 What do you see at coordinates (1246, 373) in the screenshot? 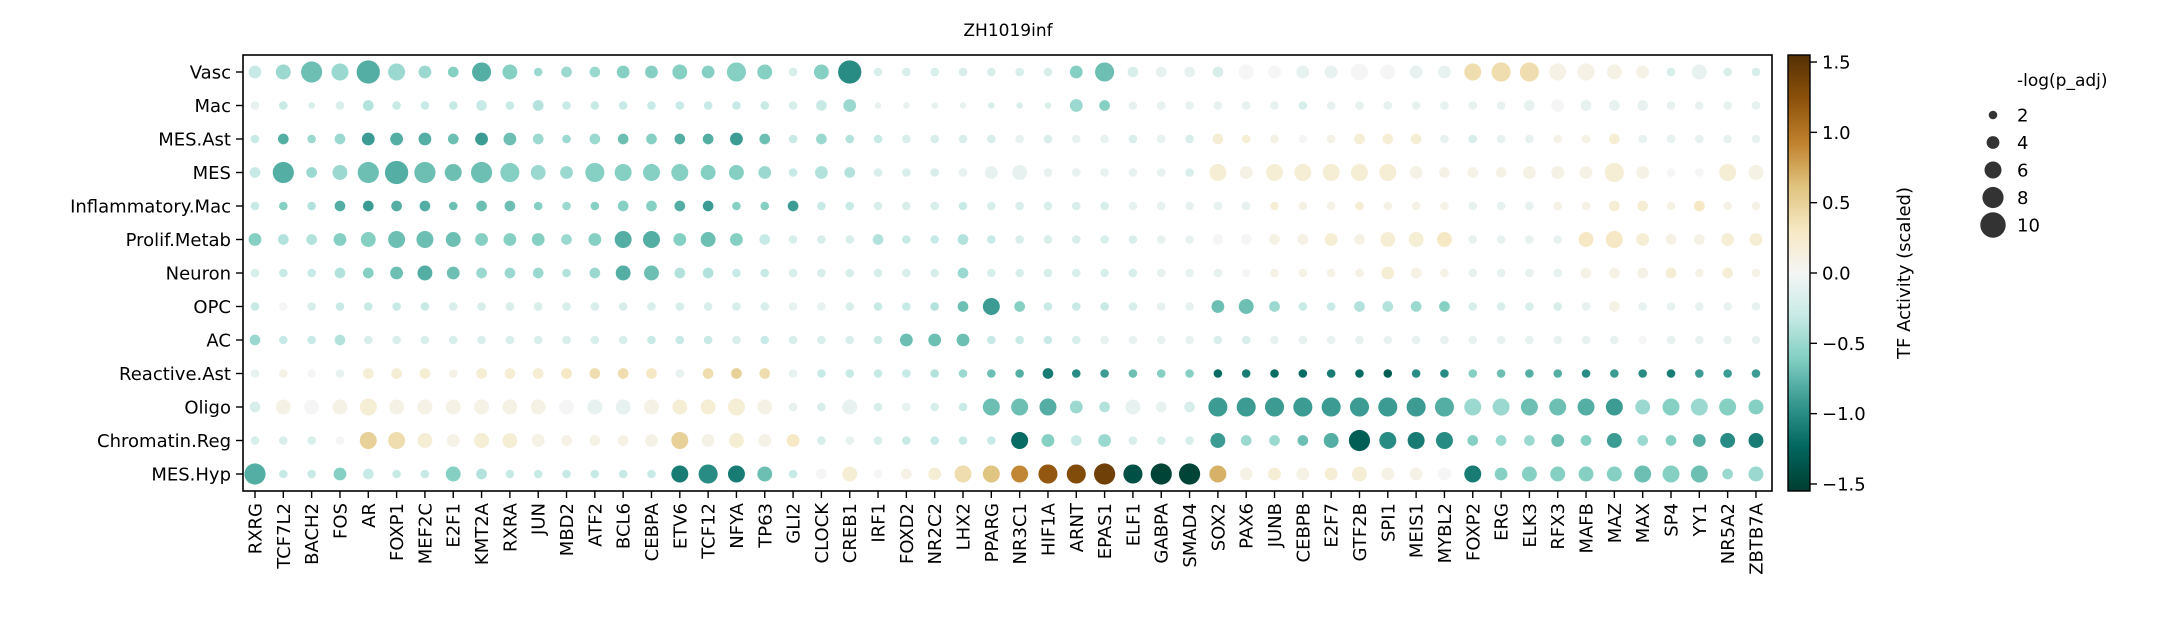
I see `dot-Reactive.Ast-PAX6` at bounding box center [1246, 373].